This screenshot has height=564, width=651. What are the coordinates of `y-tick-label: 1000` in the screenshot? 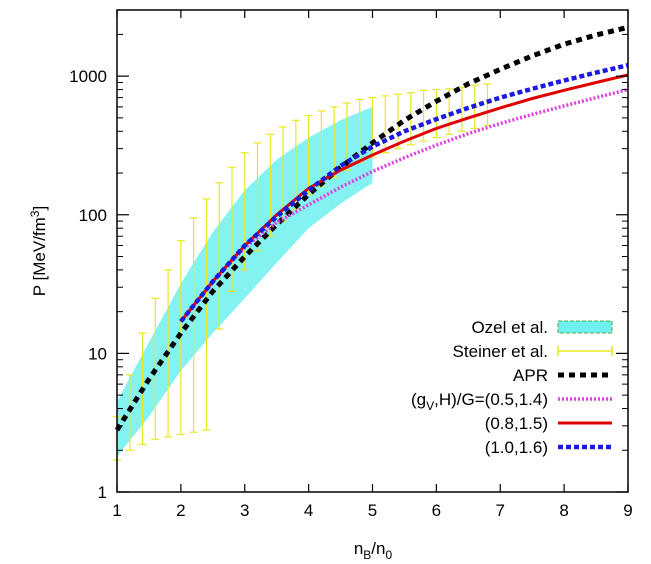 It's located at (88, 76).